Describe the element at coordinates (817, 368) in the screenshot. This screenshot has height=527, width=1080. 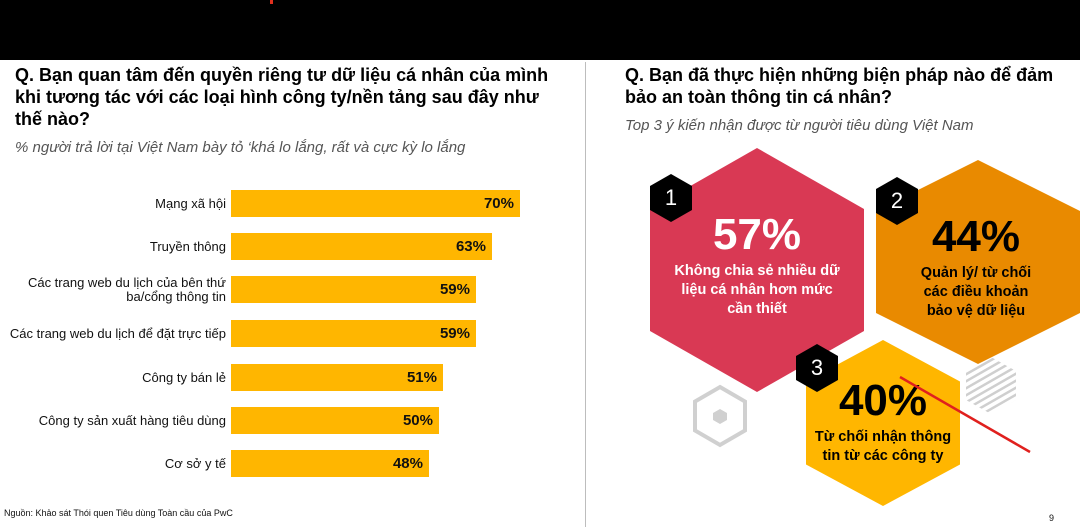
I see `rank-badge: 3` at that location.